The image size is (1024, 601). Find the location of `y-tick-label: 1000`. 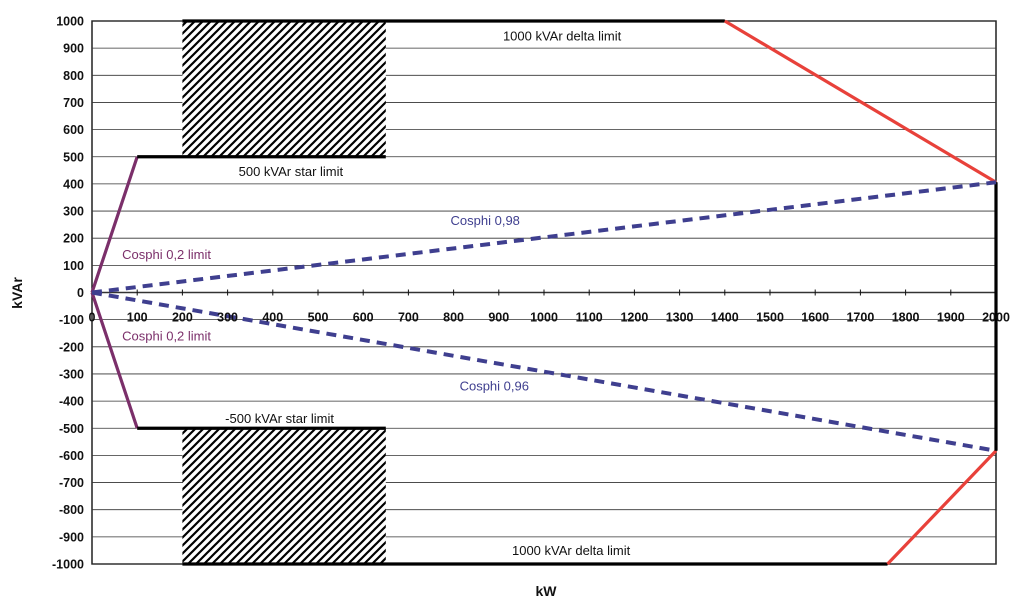

y-tick-label: 1000 is located at coordinates (70, 22).